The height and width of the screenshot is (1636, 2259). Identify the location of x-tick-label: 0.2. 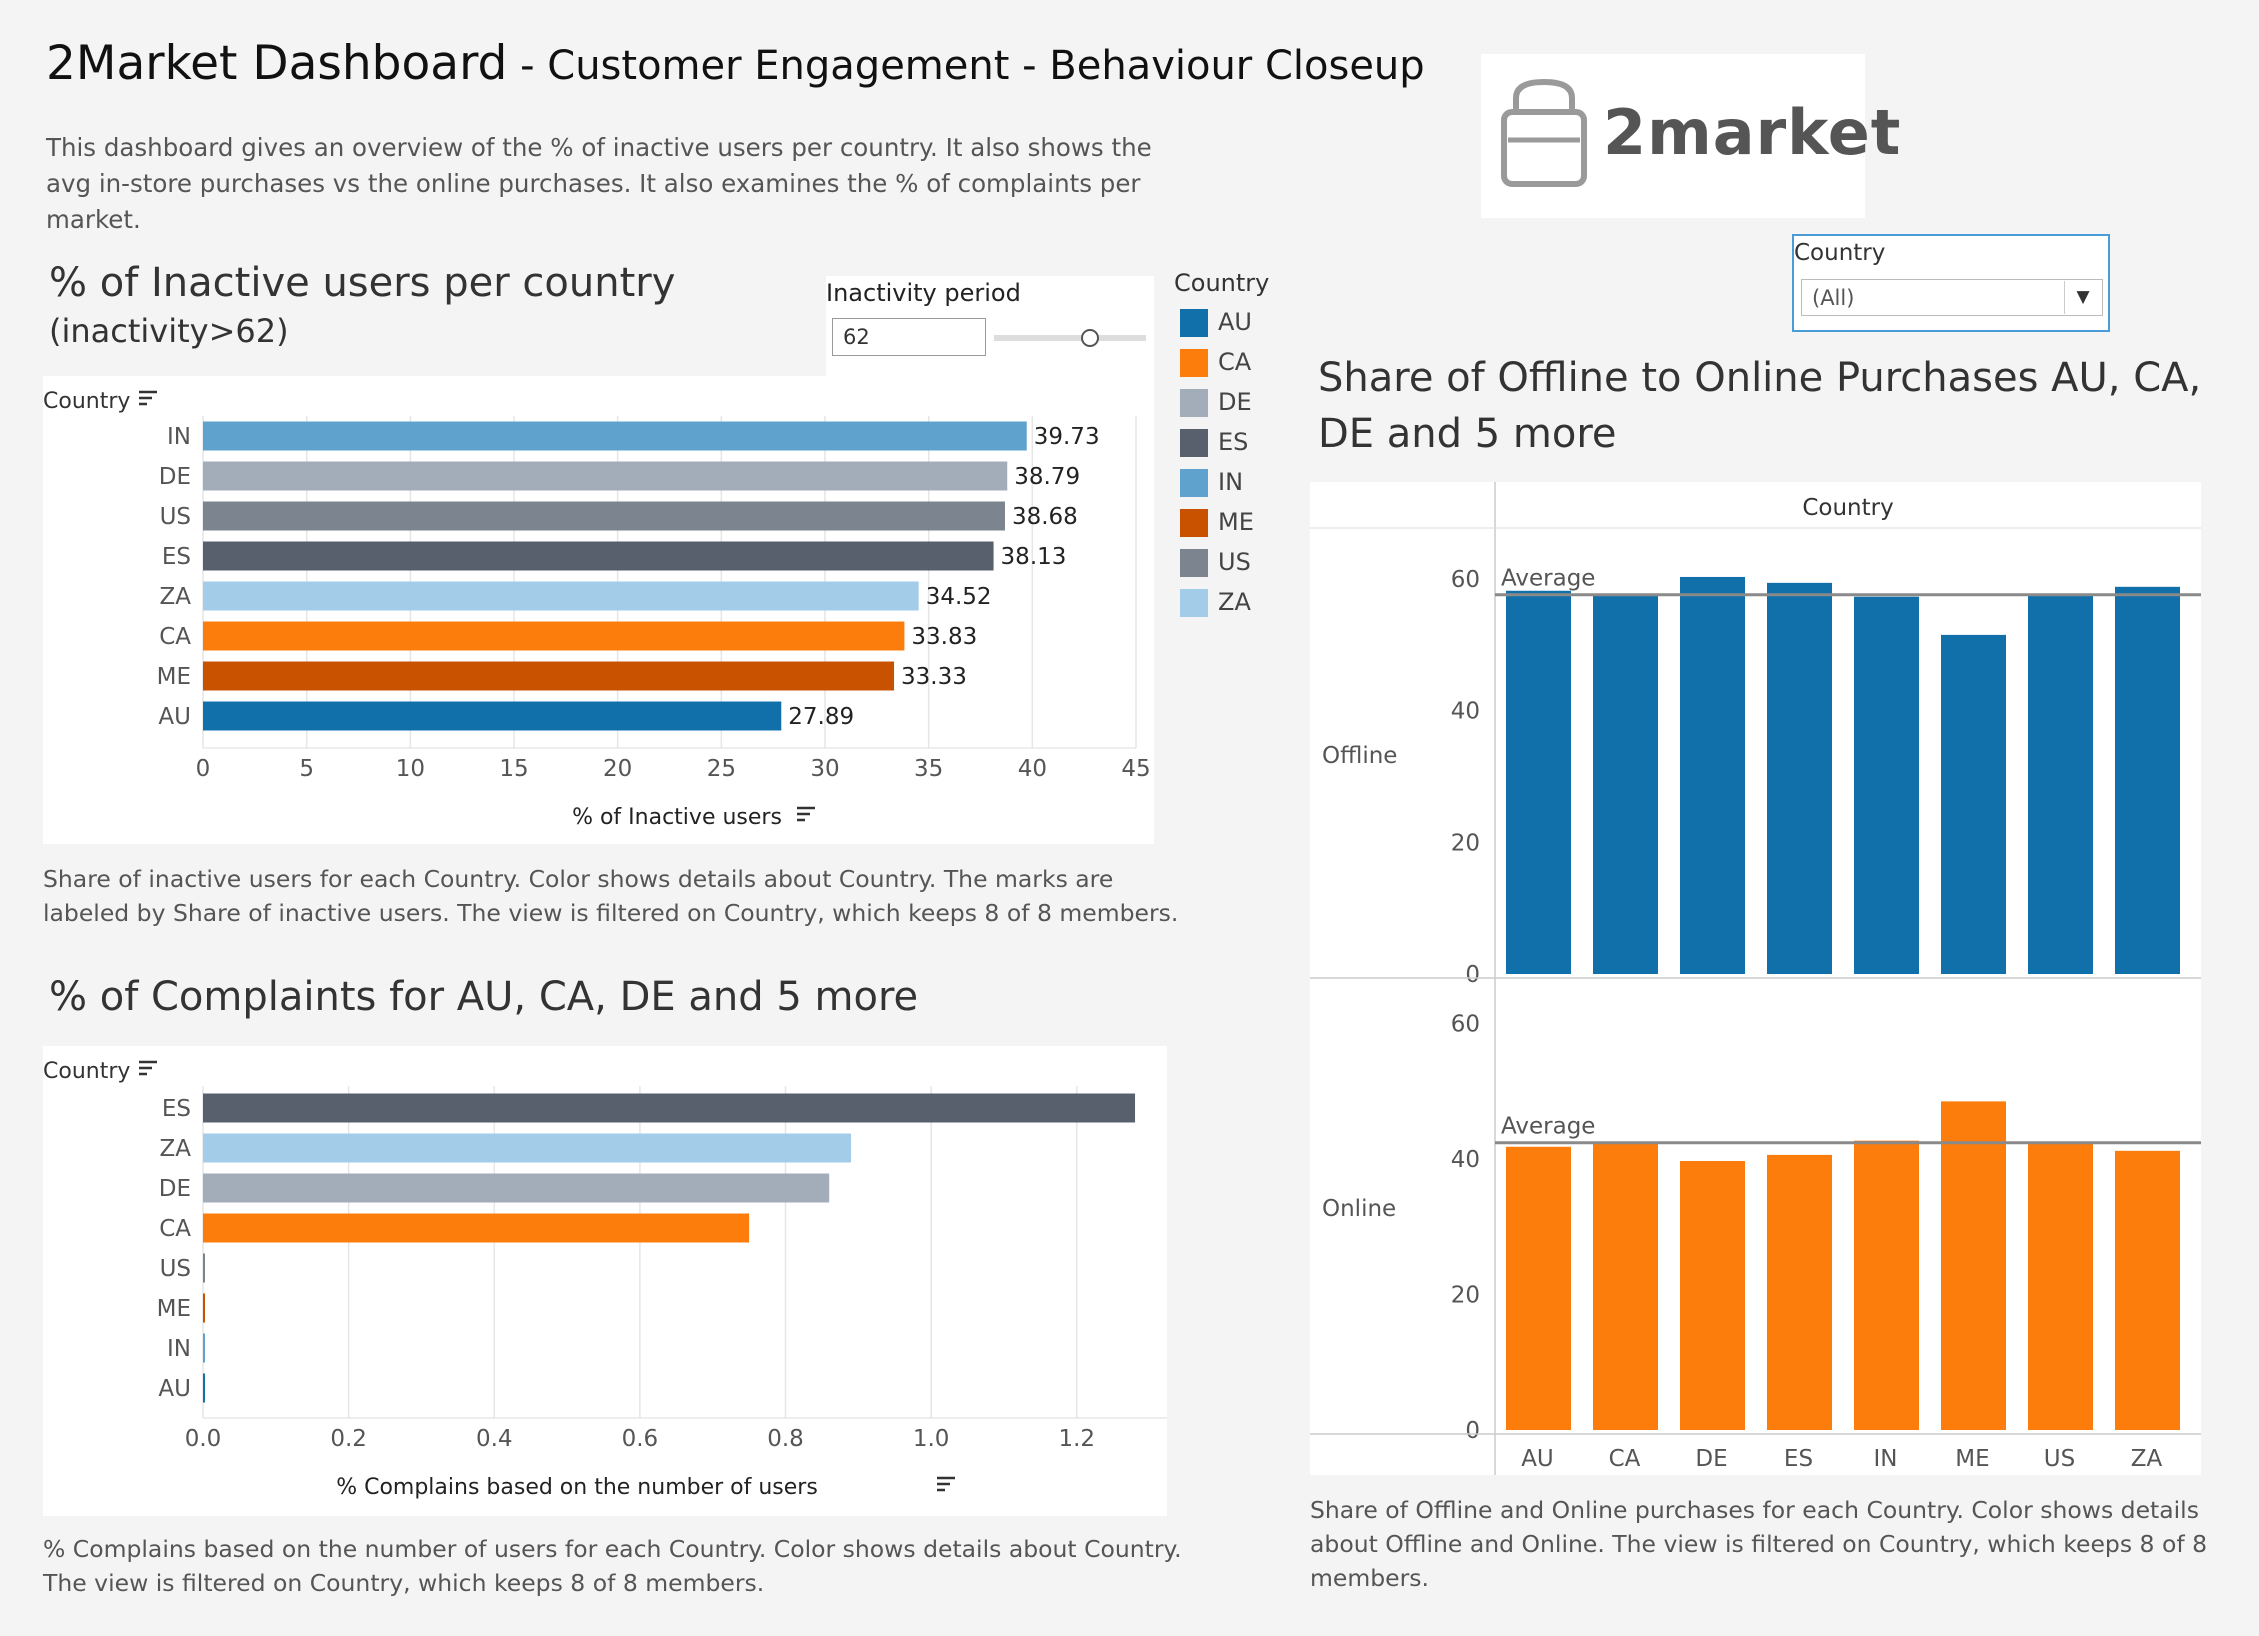
(348, 1439).